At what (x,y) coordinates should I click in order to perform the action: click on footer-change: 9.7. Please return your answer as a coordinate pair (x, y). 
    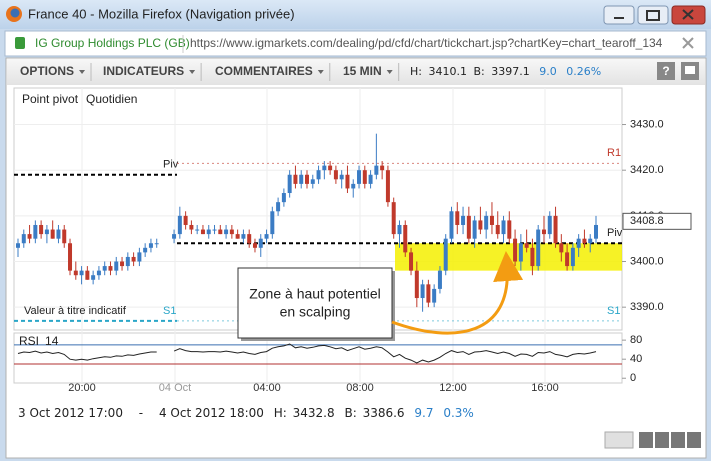
    Looking at the image, I should click on (423, 413).